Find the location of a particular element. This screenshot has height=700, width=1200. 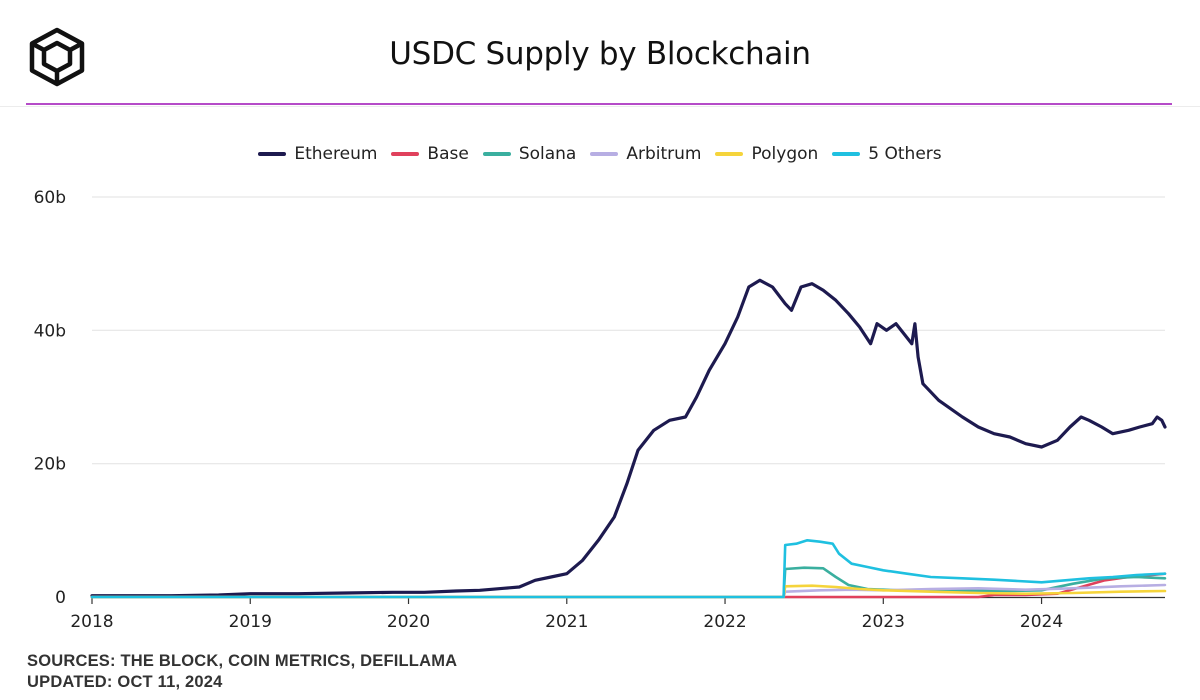

legend-label: Polygon is located at coordinates (785, 154).